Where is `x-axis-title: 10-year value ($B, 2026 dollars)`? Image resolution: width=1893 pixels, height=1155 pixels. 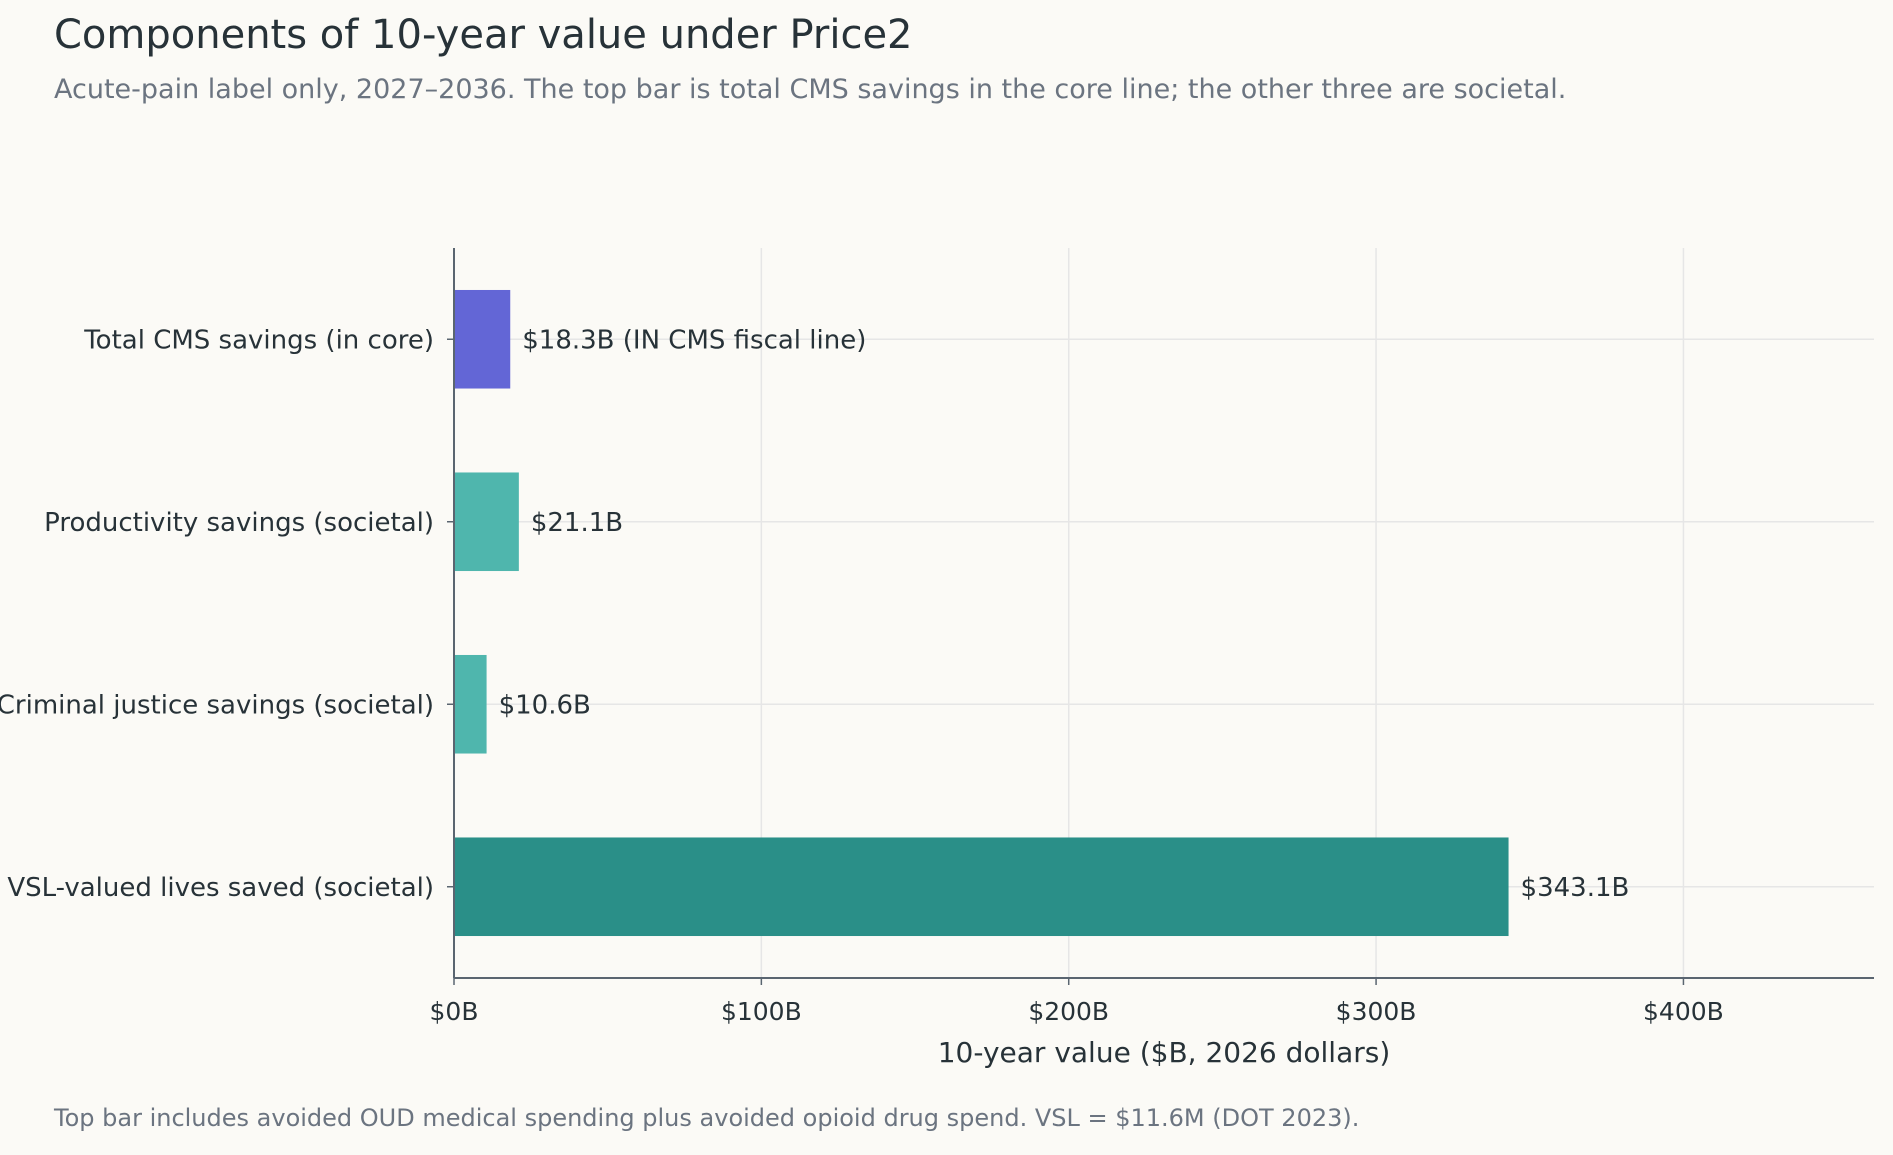
x-axis-title: 10-year value ($B, 2026 dollars) is located at coordinates (1164, 1052).